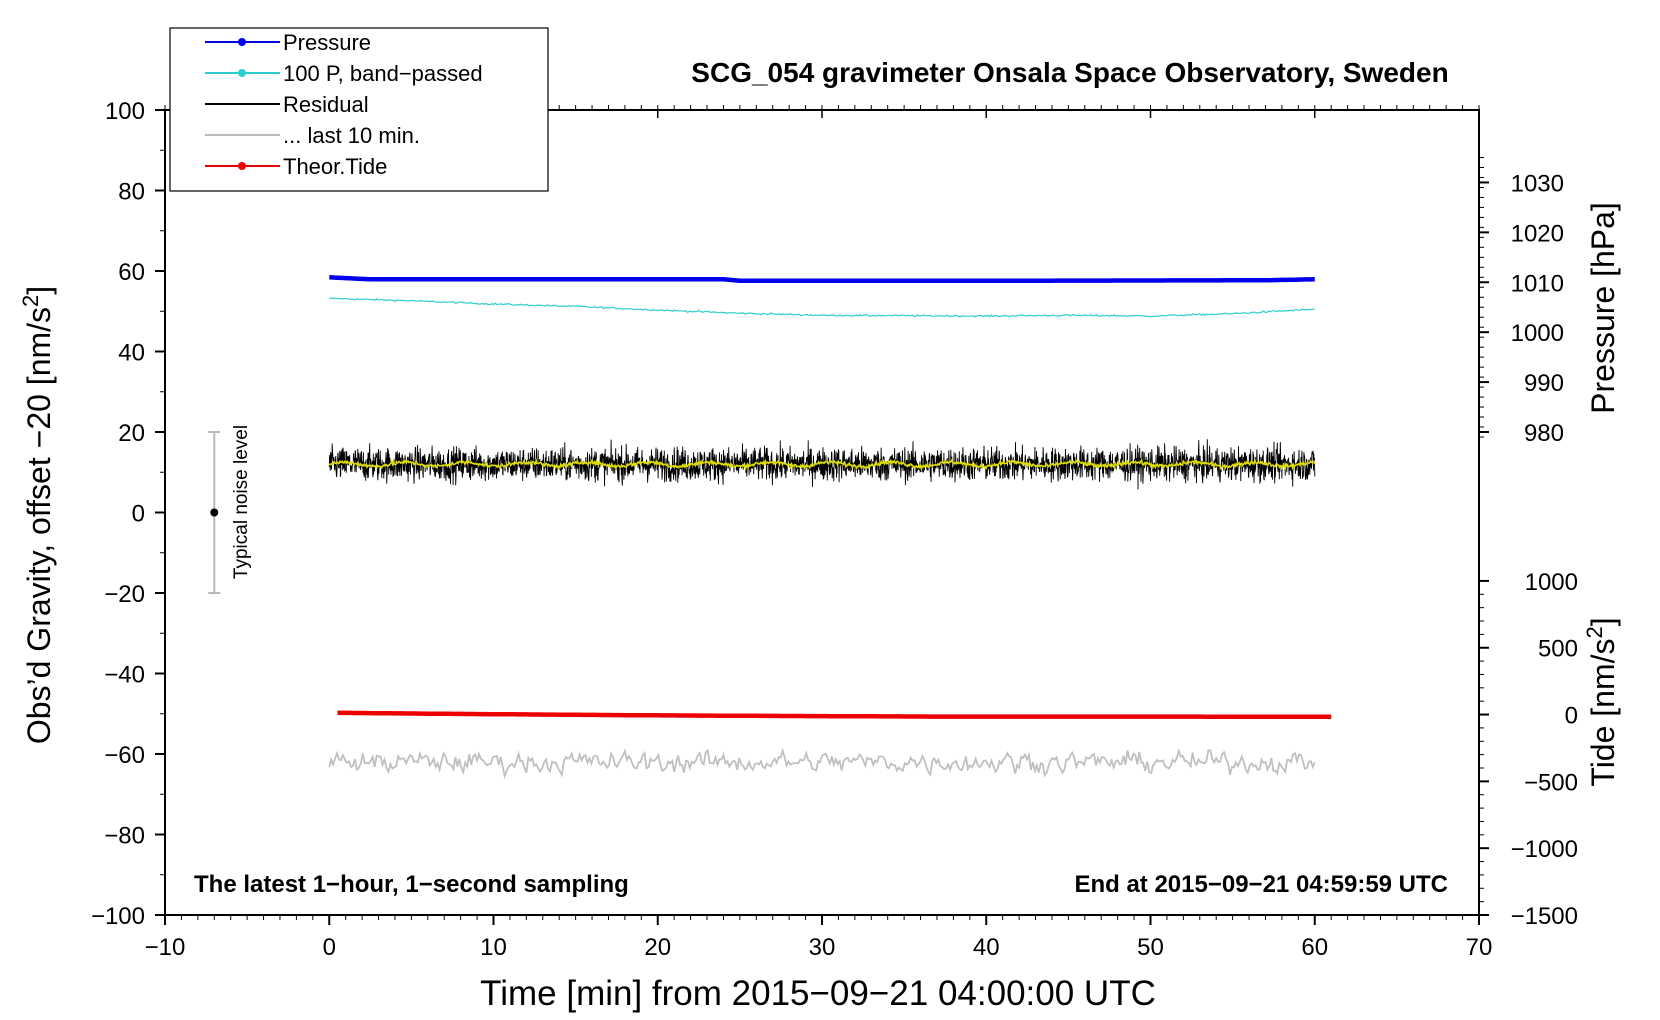 This screenshot has height=1020, width=1660. I want to click on y-tick-label: 80, so click(131, 192).